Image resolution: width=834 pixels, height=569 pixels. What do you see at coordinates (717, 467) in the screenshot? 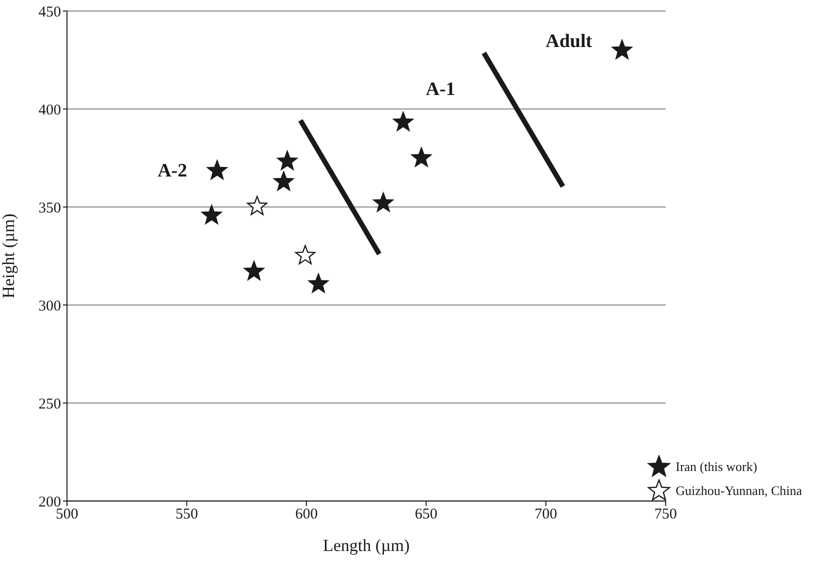
I see `legend-label: Iran (this work)` at bounding box center [717, 467].